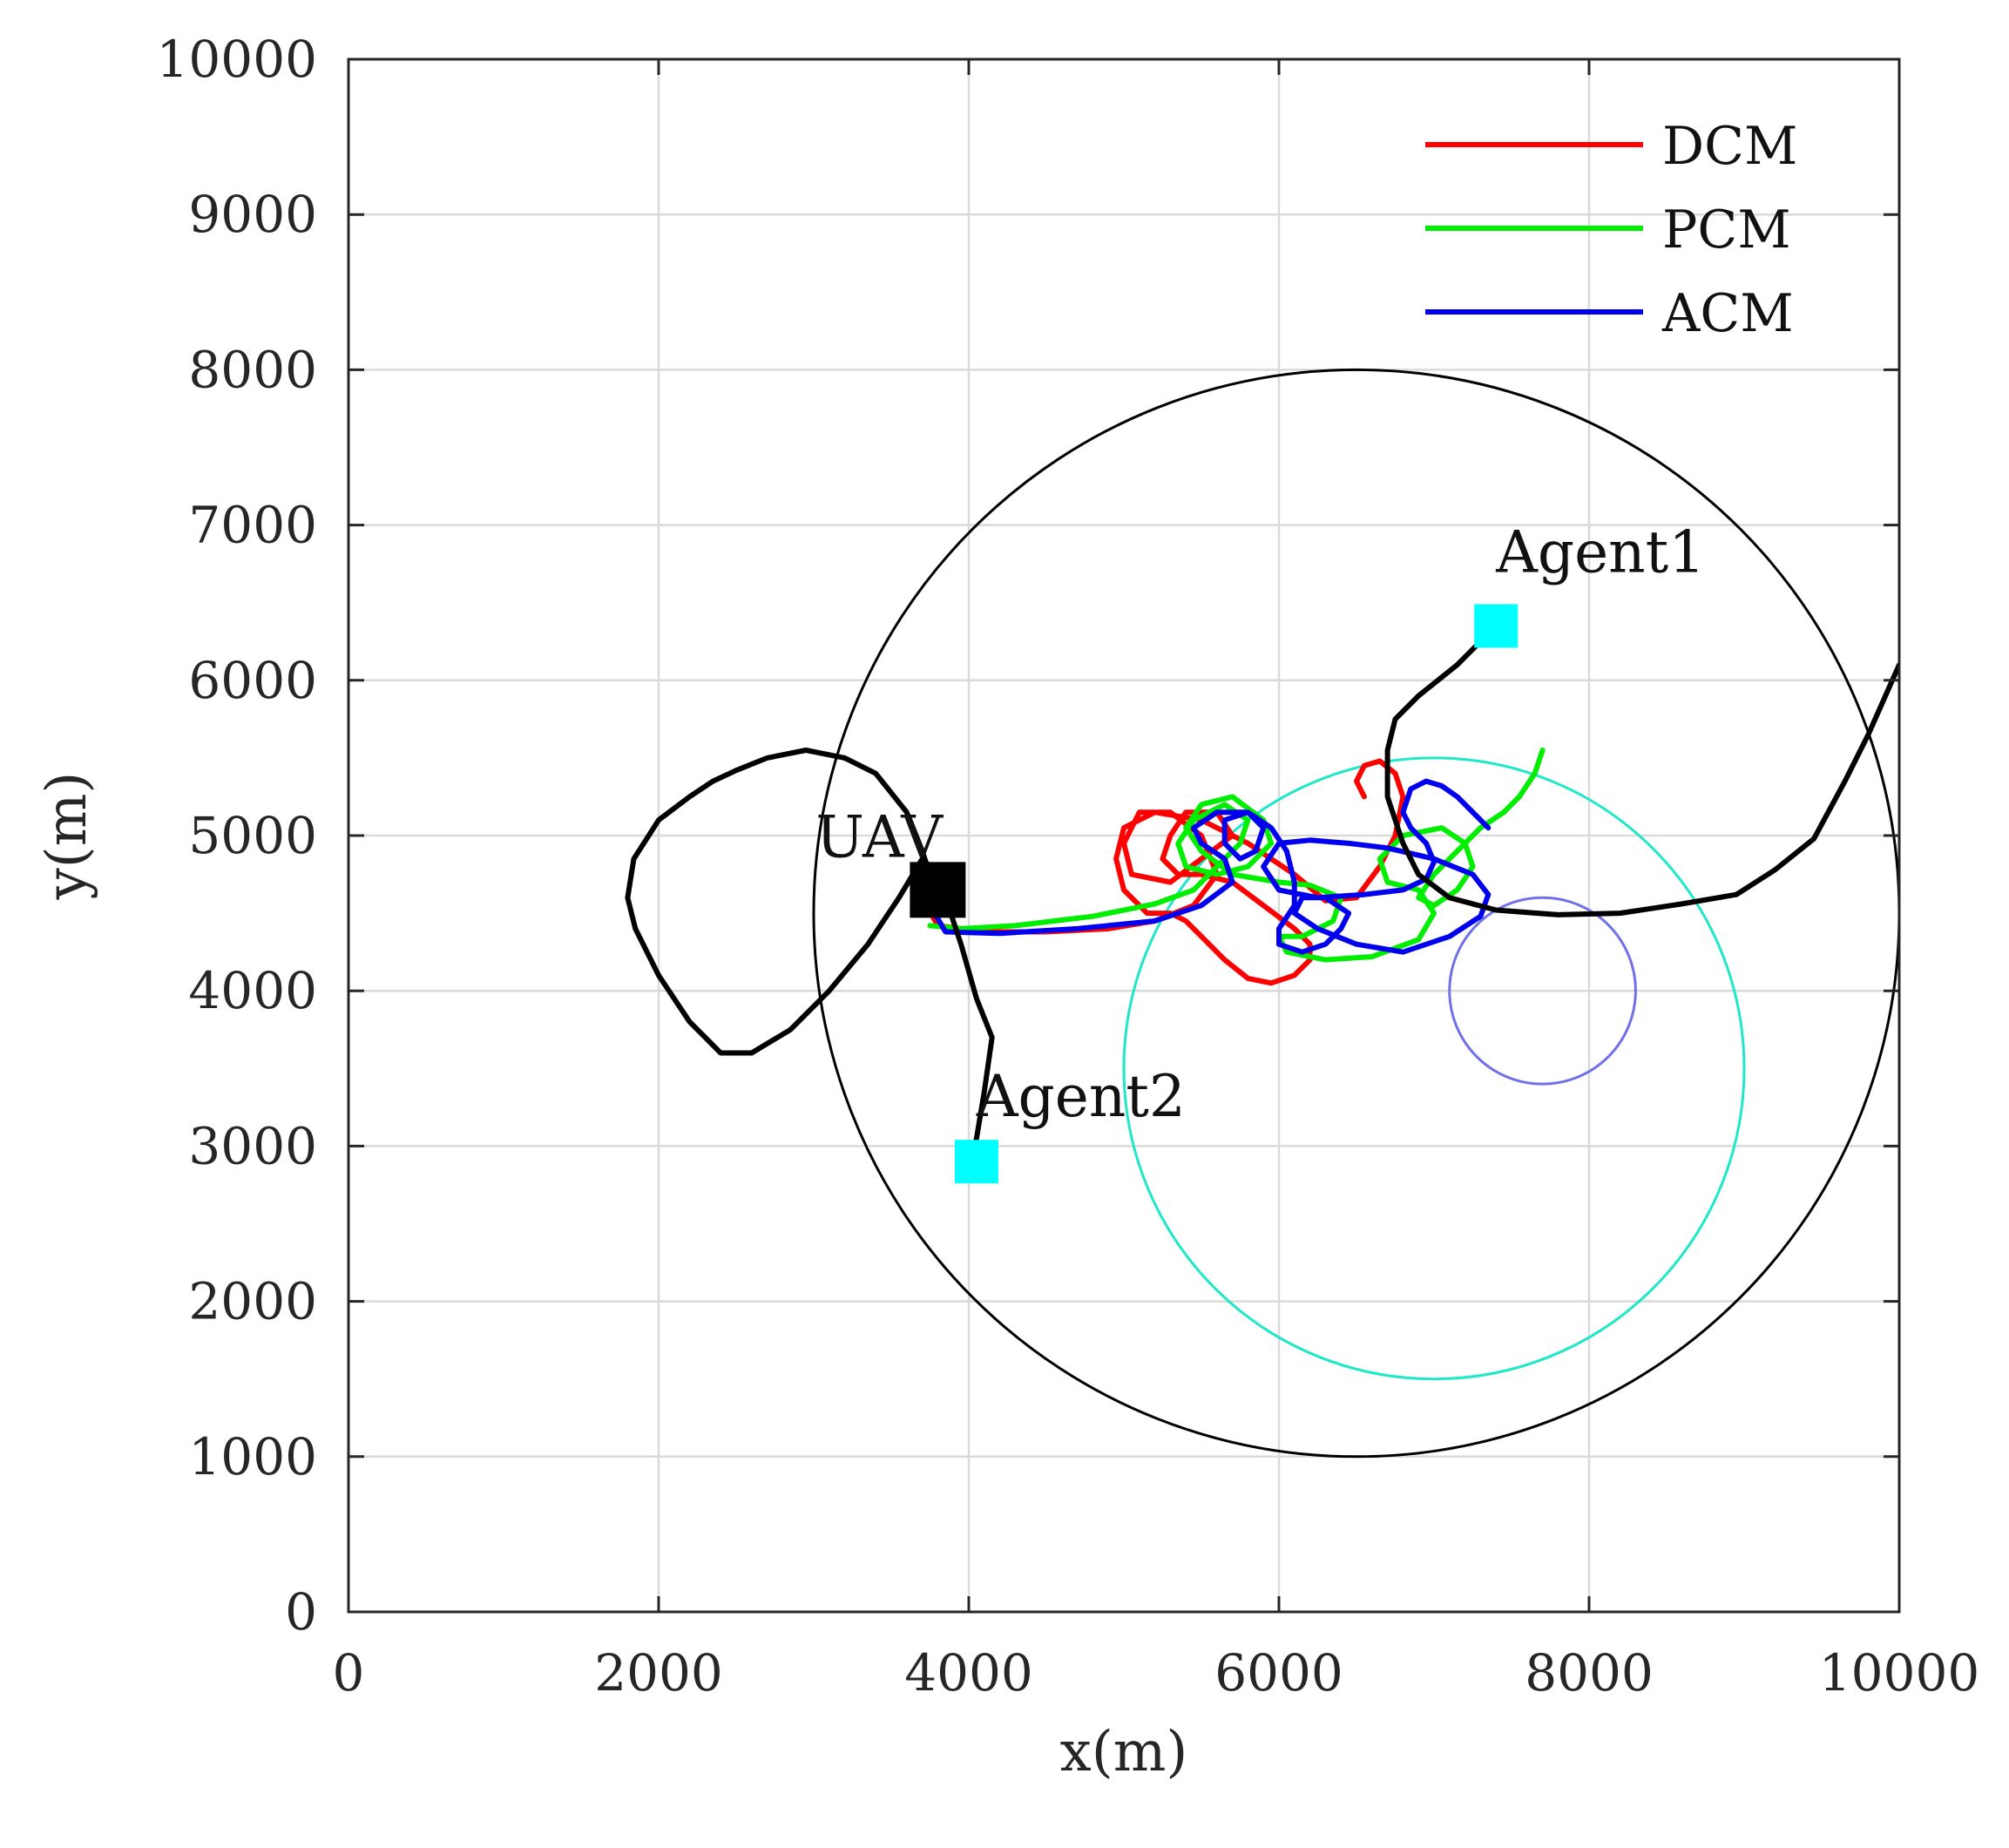 This screenshot has width=2009, height=1848. What do you see at coordinates (1726, 230) in the screenshot?
I see `legend-label-pcm: PCM` at bounding box center [1726, 230].